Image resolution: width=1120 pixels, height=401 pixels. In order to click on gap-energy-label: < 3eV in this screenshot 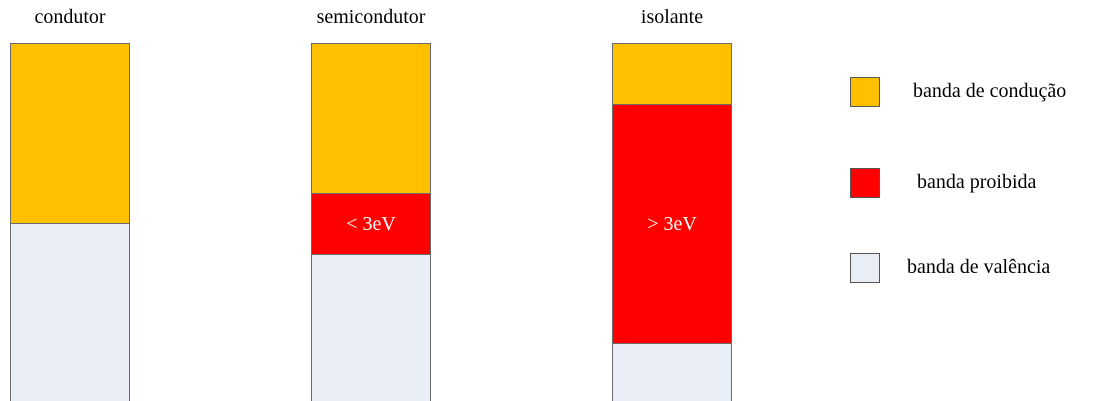, I will do `click(371, 224)`.